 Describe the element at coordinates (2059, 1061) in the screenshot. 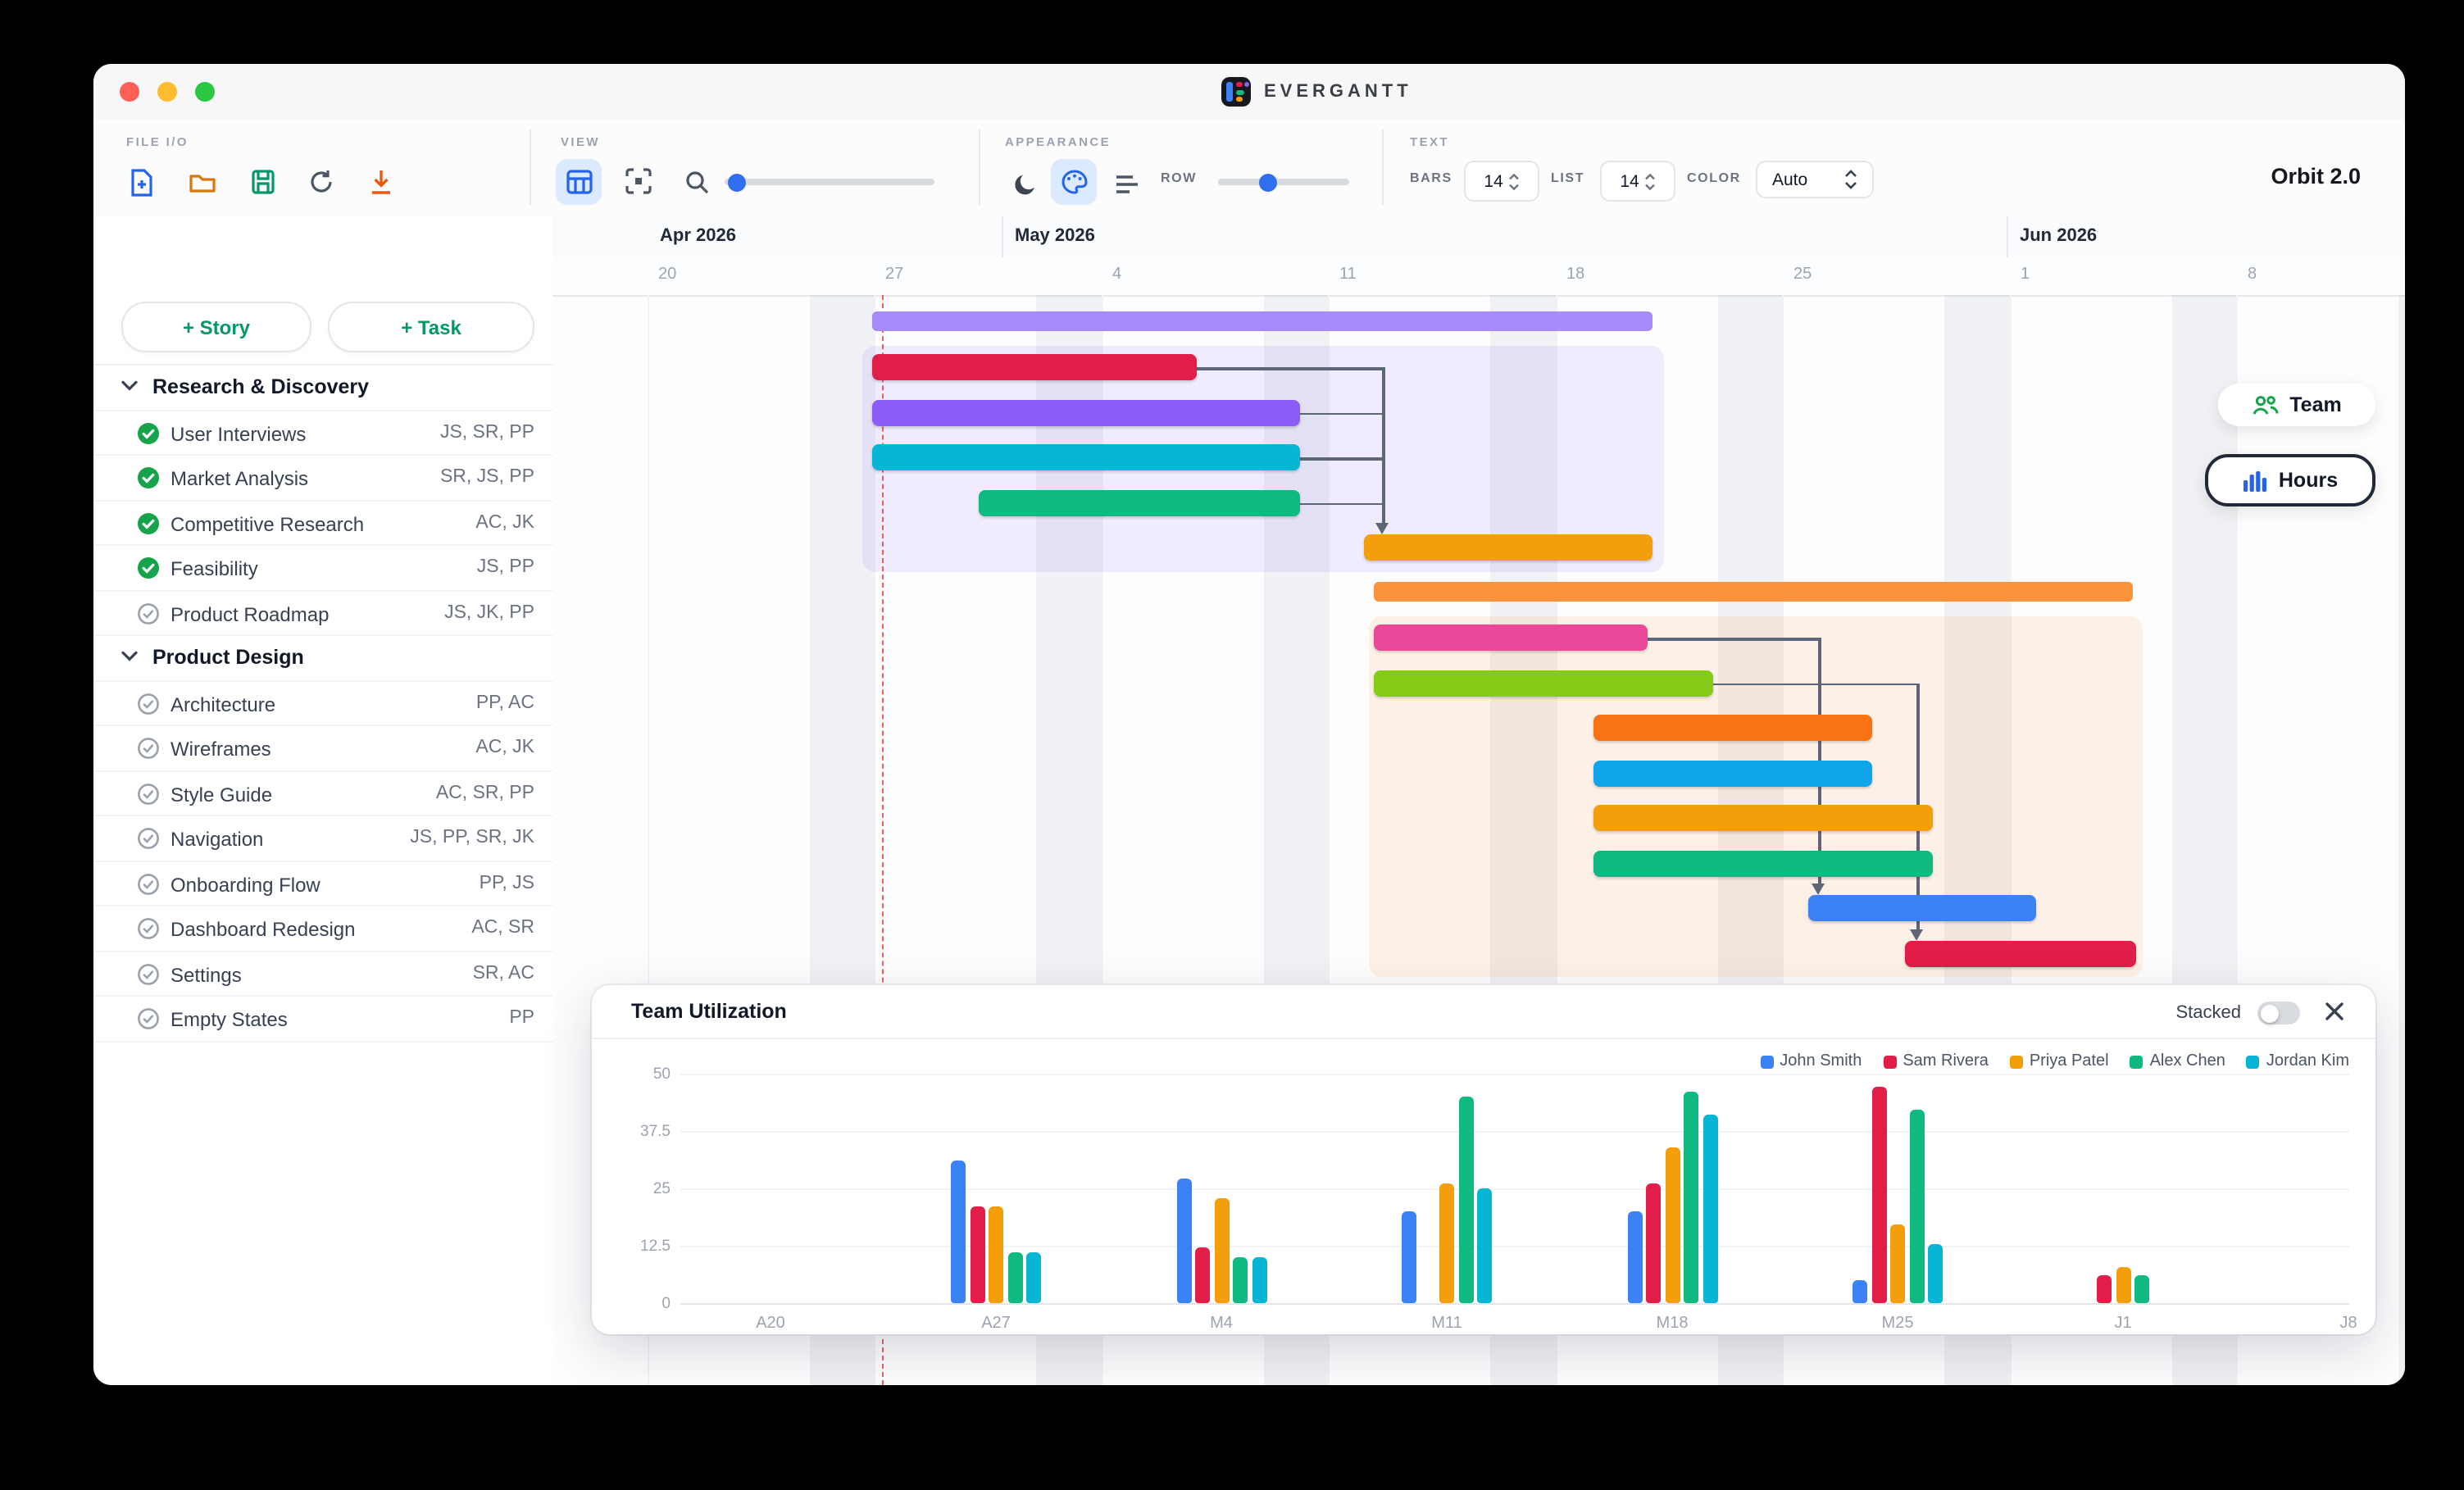

I see `legend-item: Priya Patel` at that location.